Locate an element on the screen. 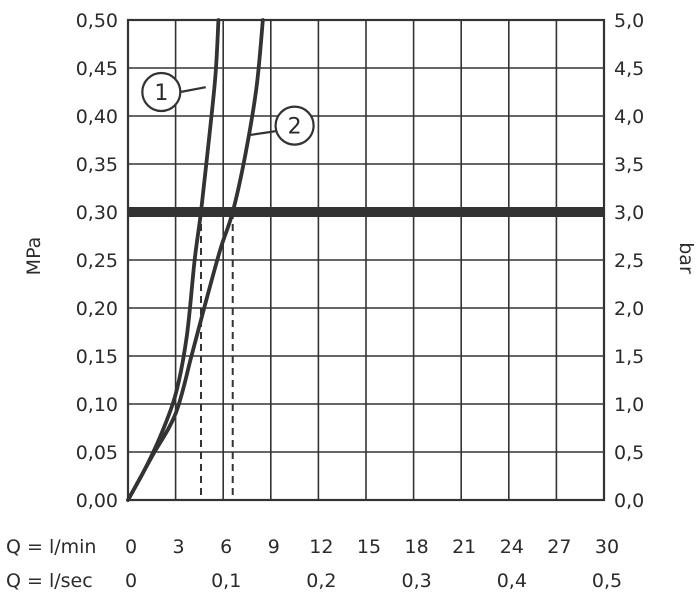 This screenshot has height=600, width=696. y-tick-right: 3,5 is located at coordinates (629, 165).